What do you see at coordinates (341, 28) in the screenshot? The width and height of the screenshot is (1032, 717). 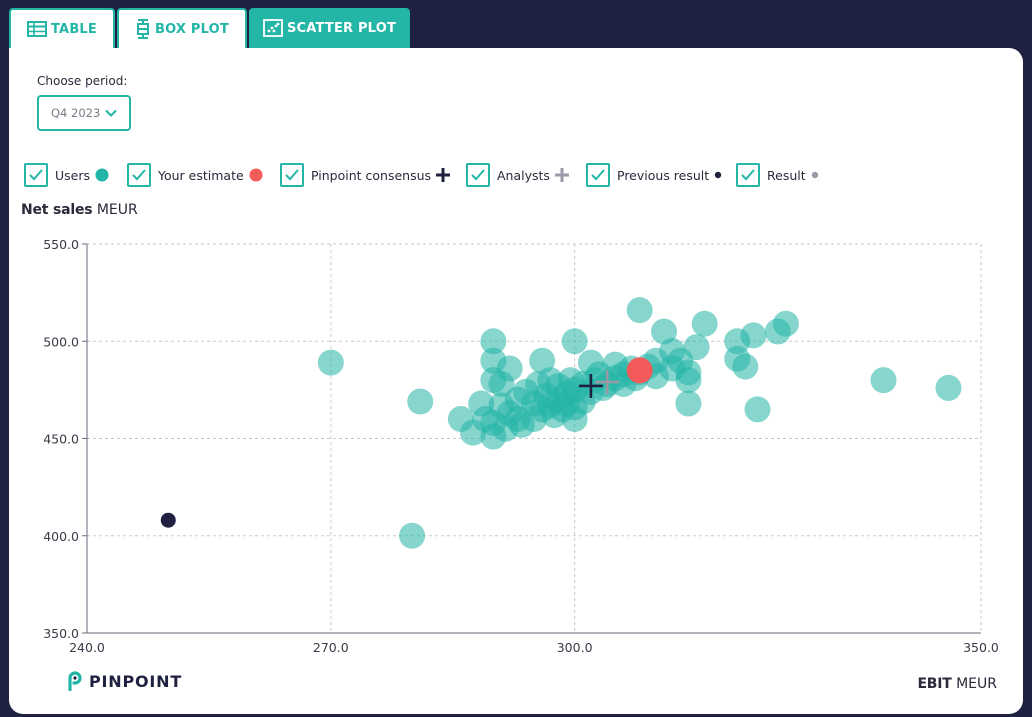 I see `tab-scatter-plot-label: SCATTER PLOT` at bounding box center [341, 28].